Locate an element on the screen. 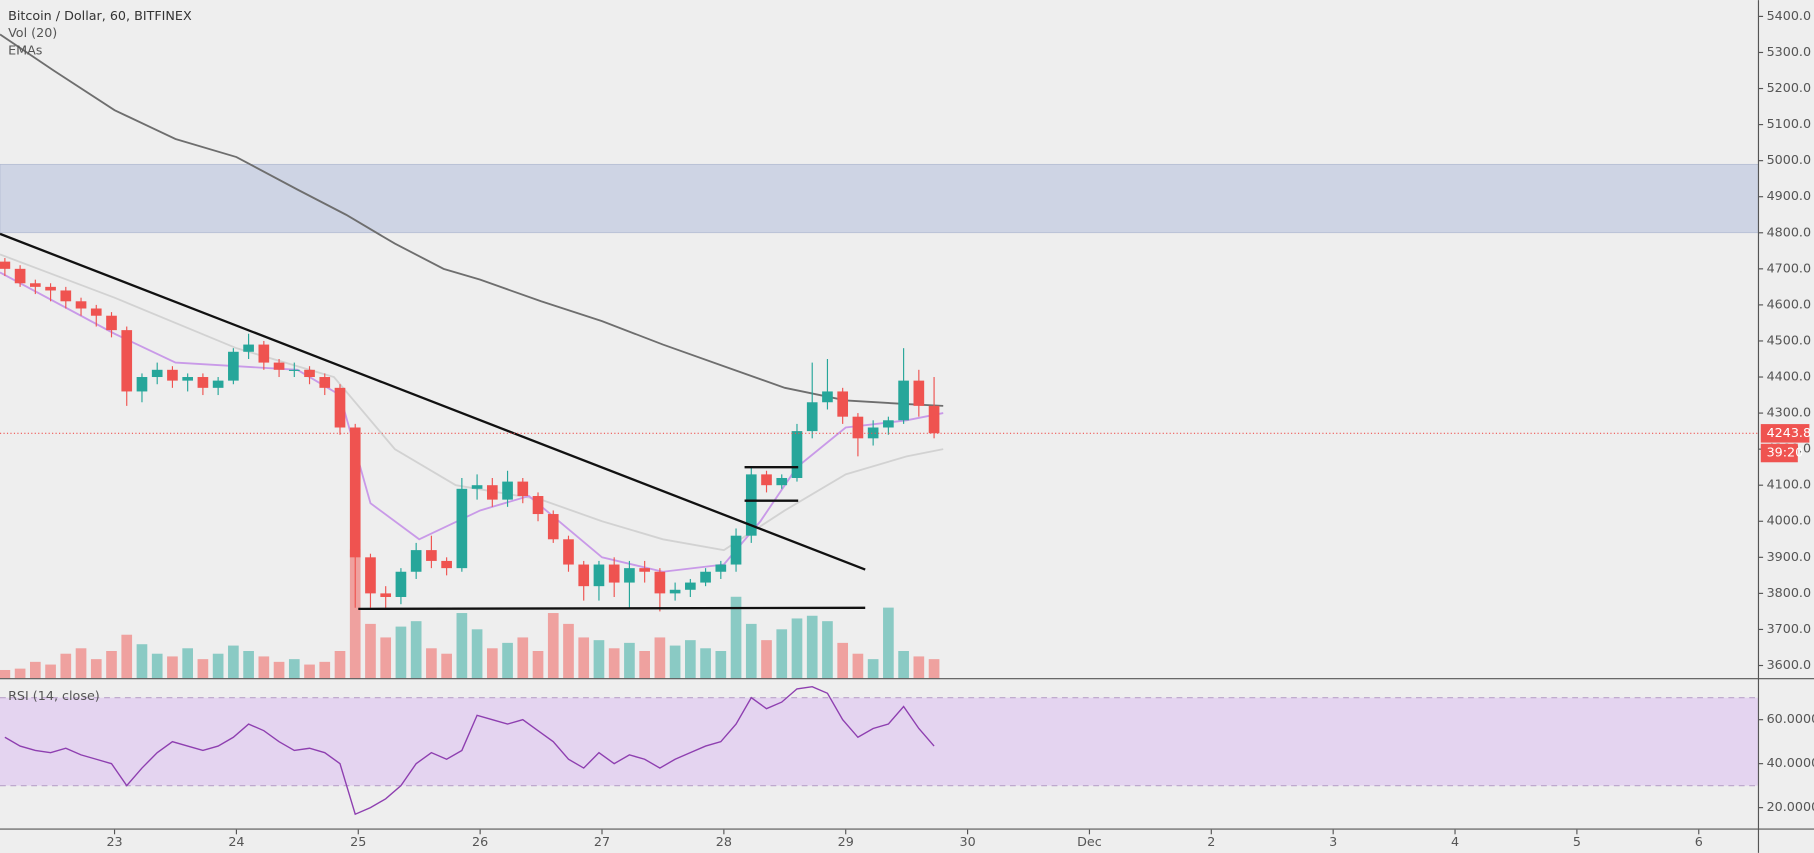 This screenshot has width=1814, height=853. x-tick-label: 24 is located at coordinates (236, 841).